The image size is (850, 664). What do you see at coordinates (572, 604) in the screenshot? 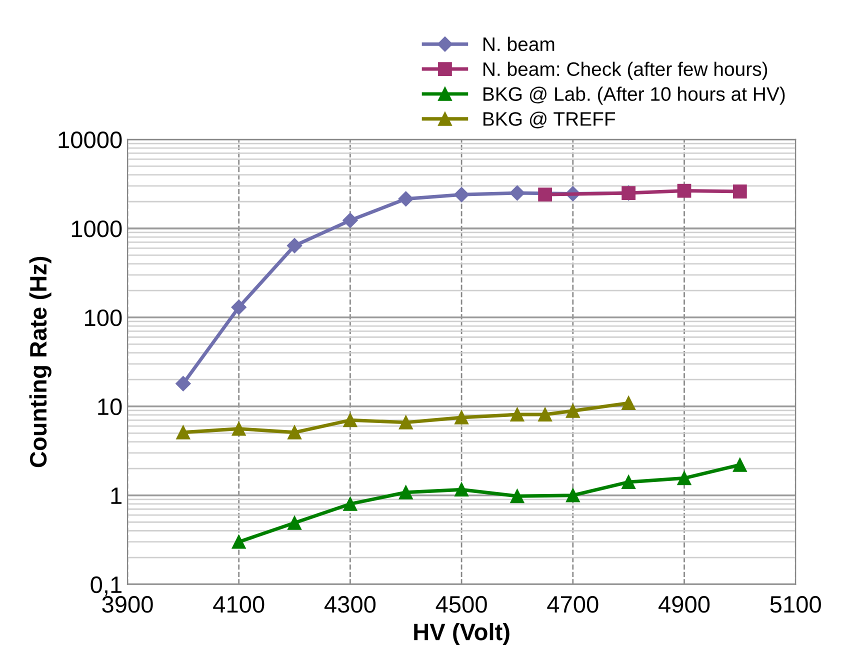
I see `x-tick-label: 4700` at bounding box center [572, 604].